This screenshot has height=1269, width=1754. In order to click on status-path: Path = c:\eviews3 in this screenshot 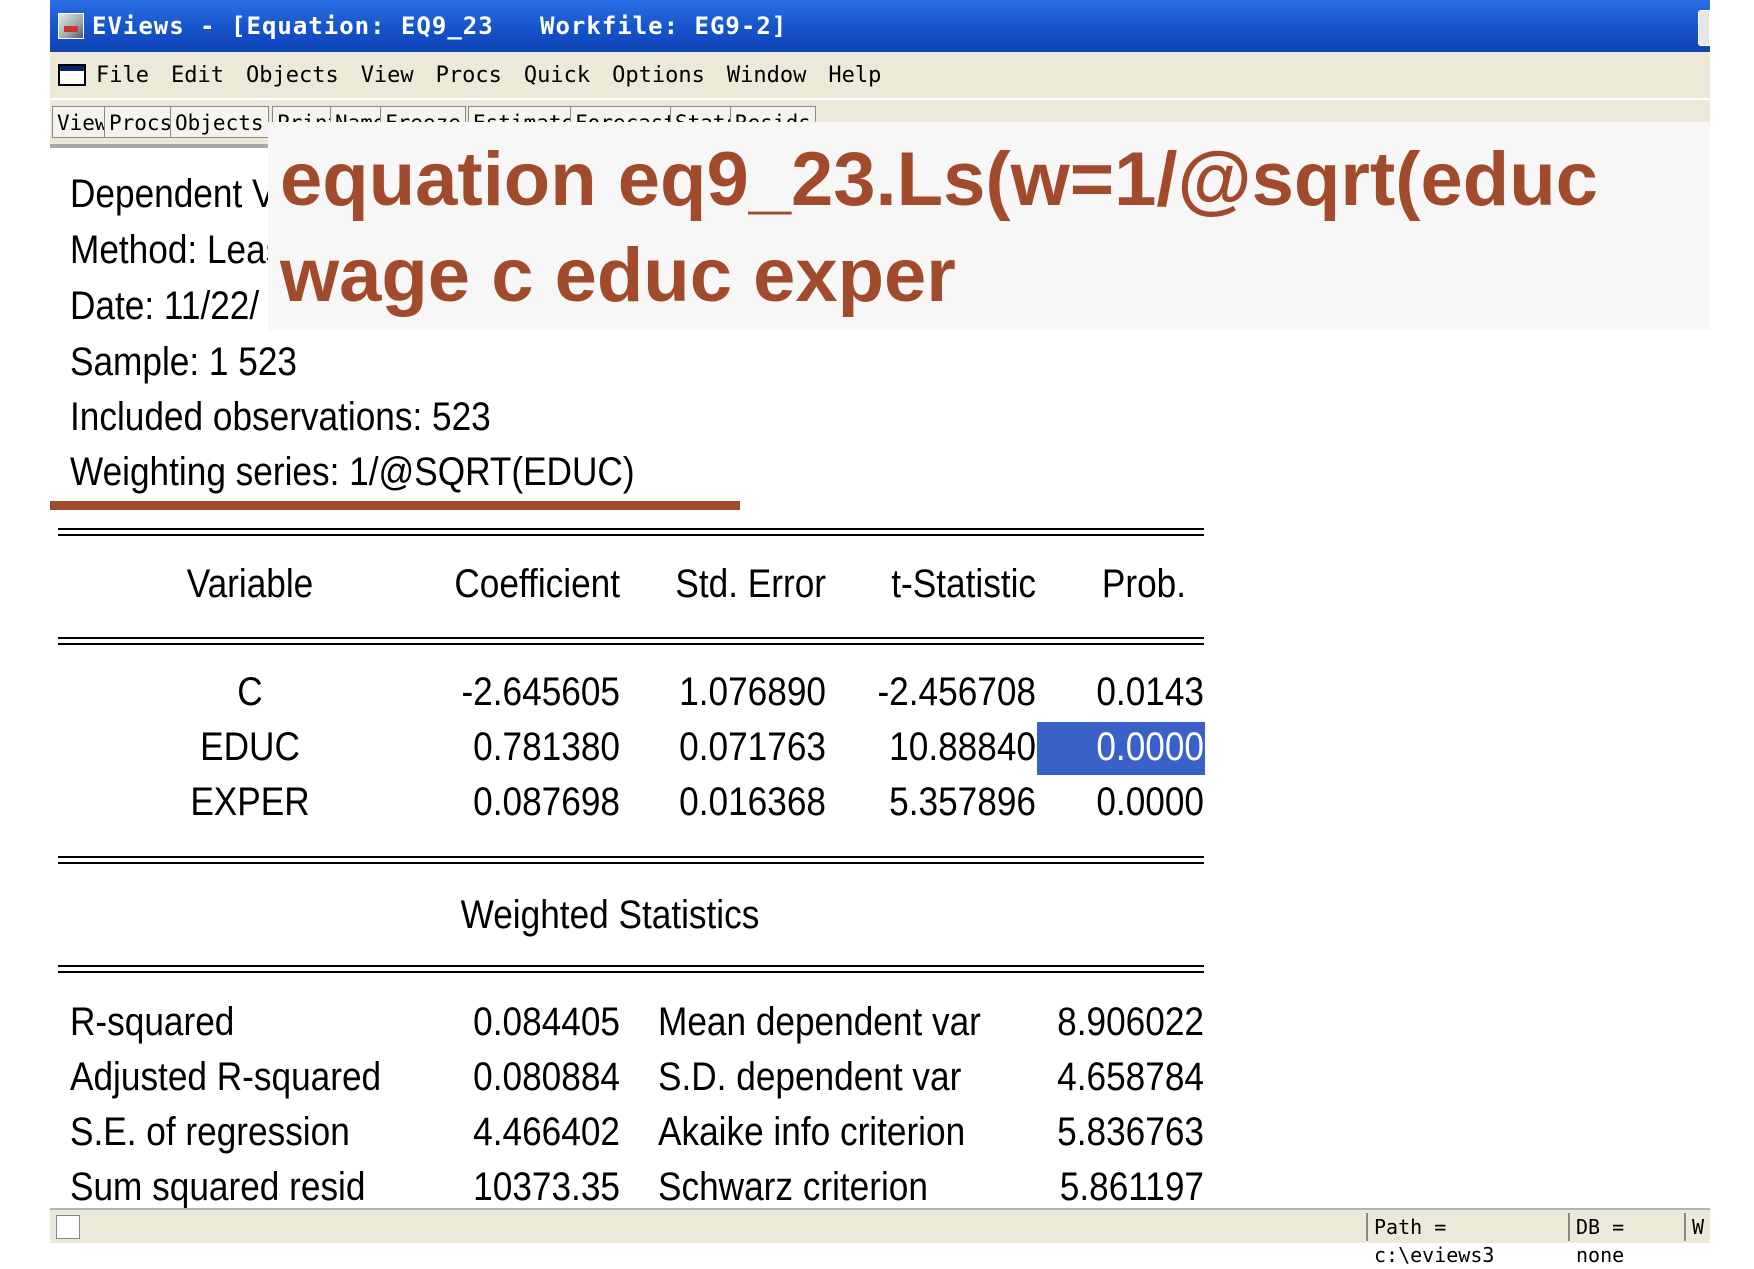, I will do `click(1464, 1240)`.